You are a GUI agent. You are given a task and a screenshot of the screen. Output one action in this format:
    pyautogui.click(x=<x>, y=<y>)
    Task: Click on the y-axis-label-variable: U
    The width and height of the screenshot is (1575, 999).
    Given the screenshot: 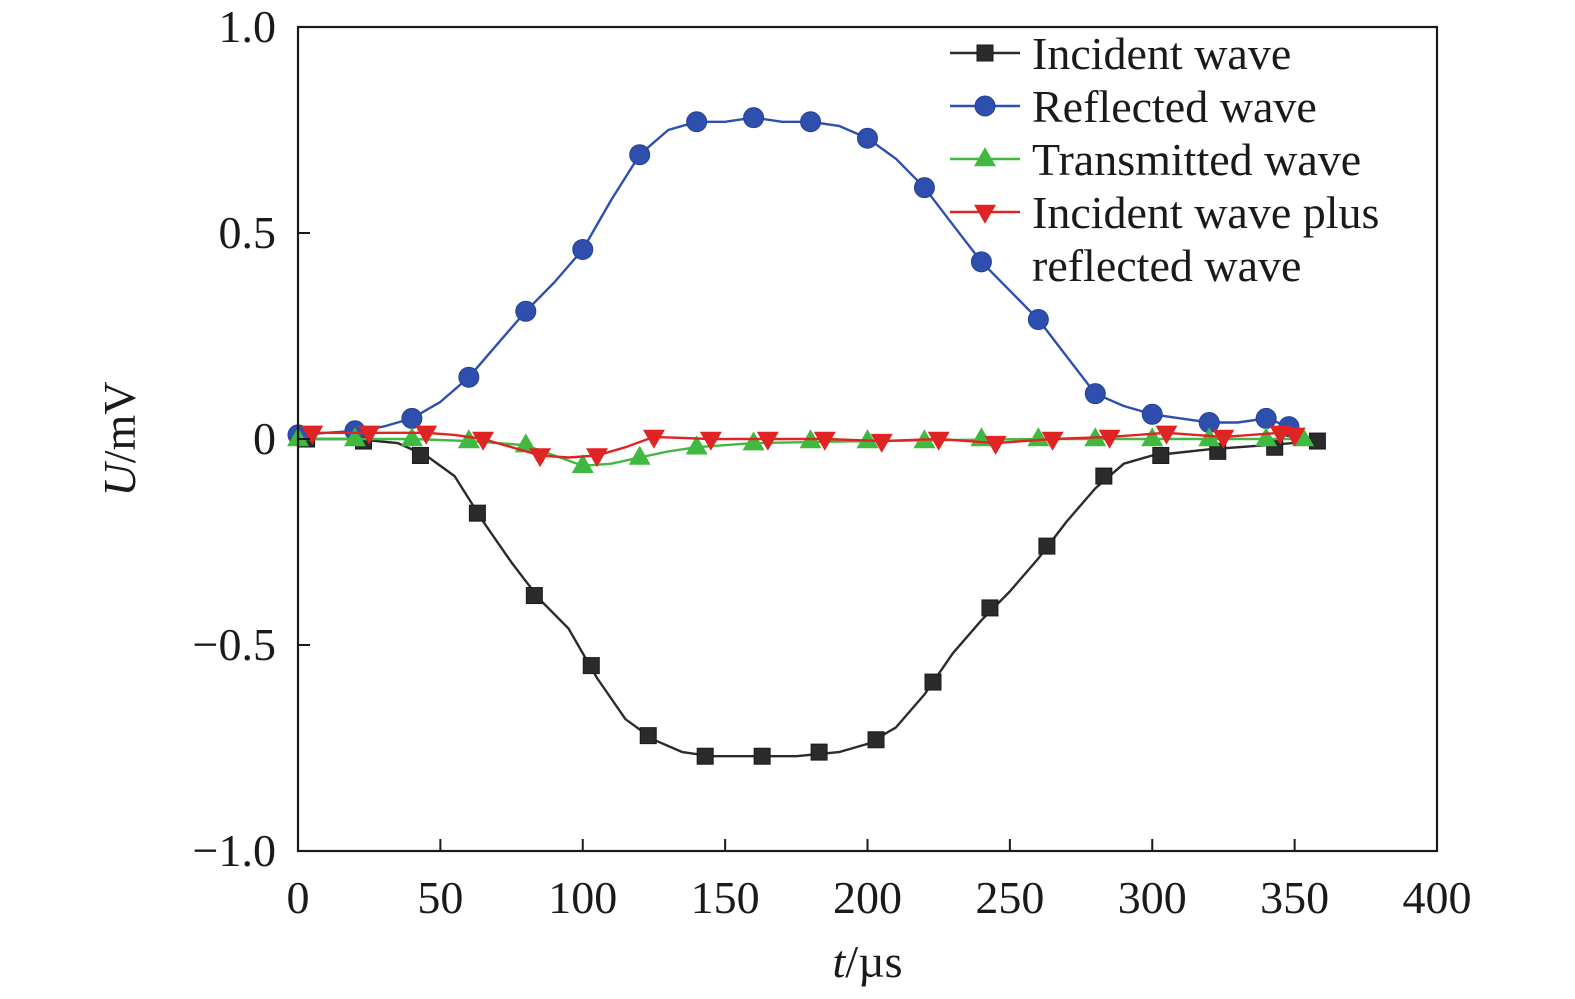 What is the action you would take?
    pyautogui.click(x=119, y=479)
    